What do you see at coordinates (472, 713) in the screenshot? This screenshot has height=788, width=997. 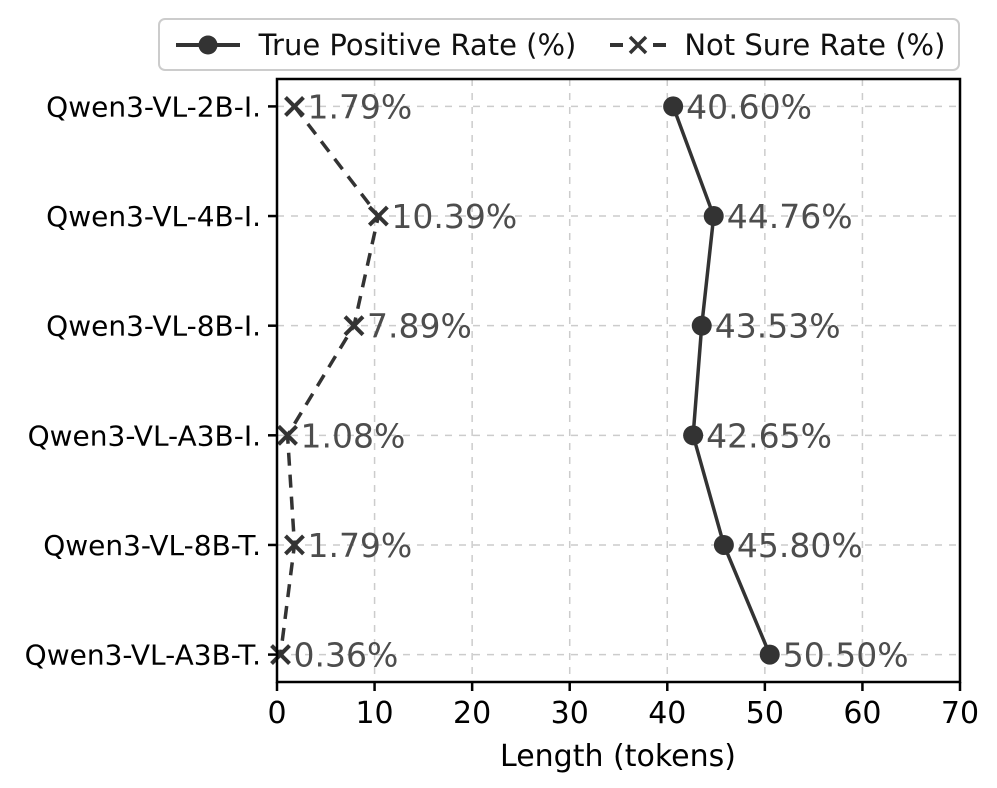 I see `x-tick-label: 20` at bounding box center [472, 713].